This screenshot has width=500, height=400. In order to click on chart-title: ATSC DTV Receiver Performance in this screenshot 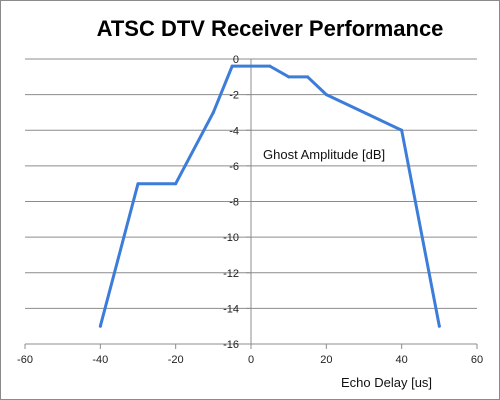, I will do `click(270, 28)`.